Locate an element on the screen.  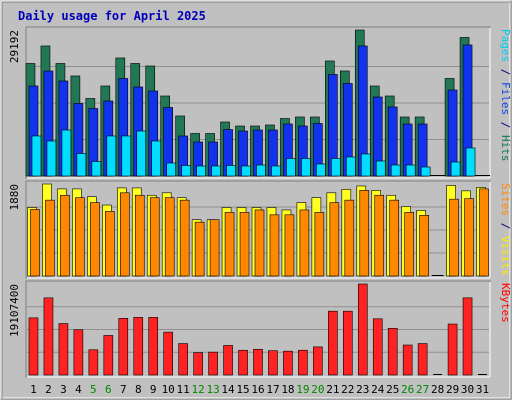
chart-title: Daily usage for April 2025 is located at coordinates (112, 16).